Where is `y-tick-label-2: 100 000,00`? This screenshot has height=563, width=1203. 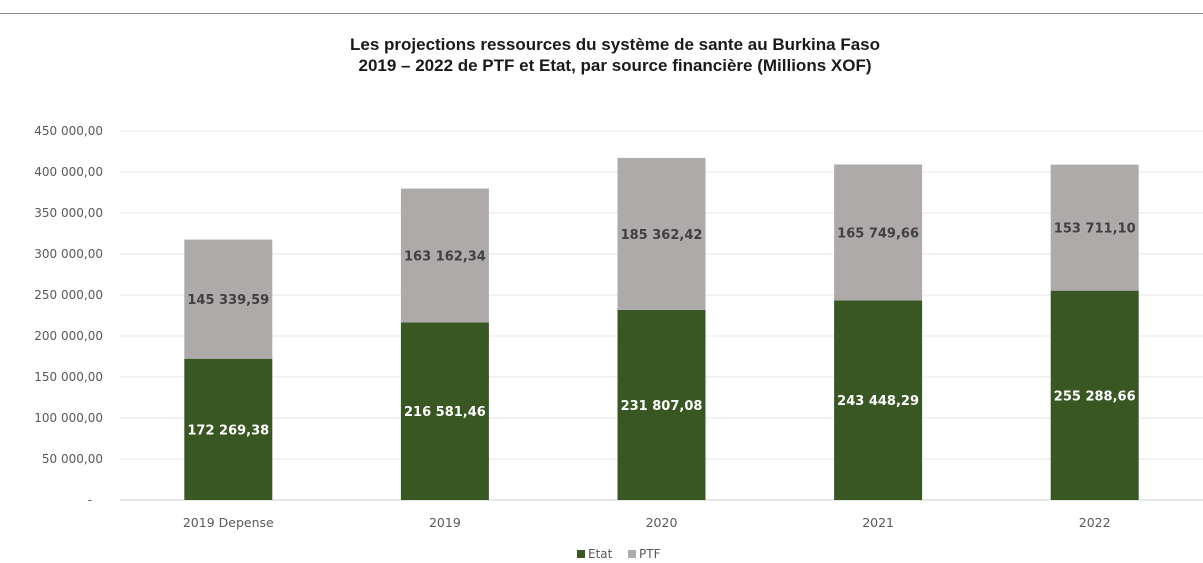 y-tick-label-2: 100 000,00 is located at coordinates (68, 418).